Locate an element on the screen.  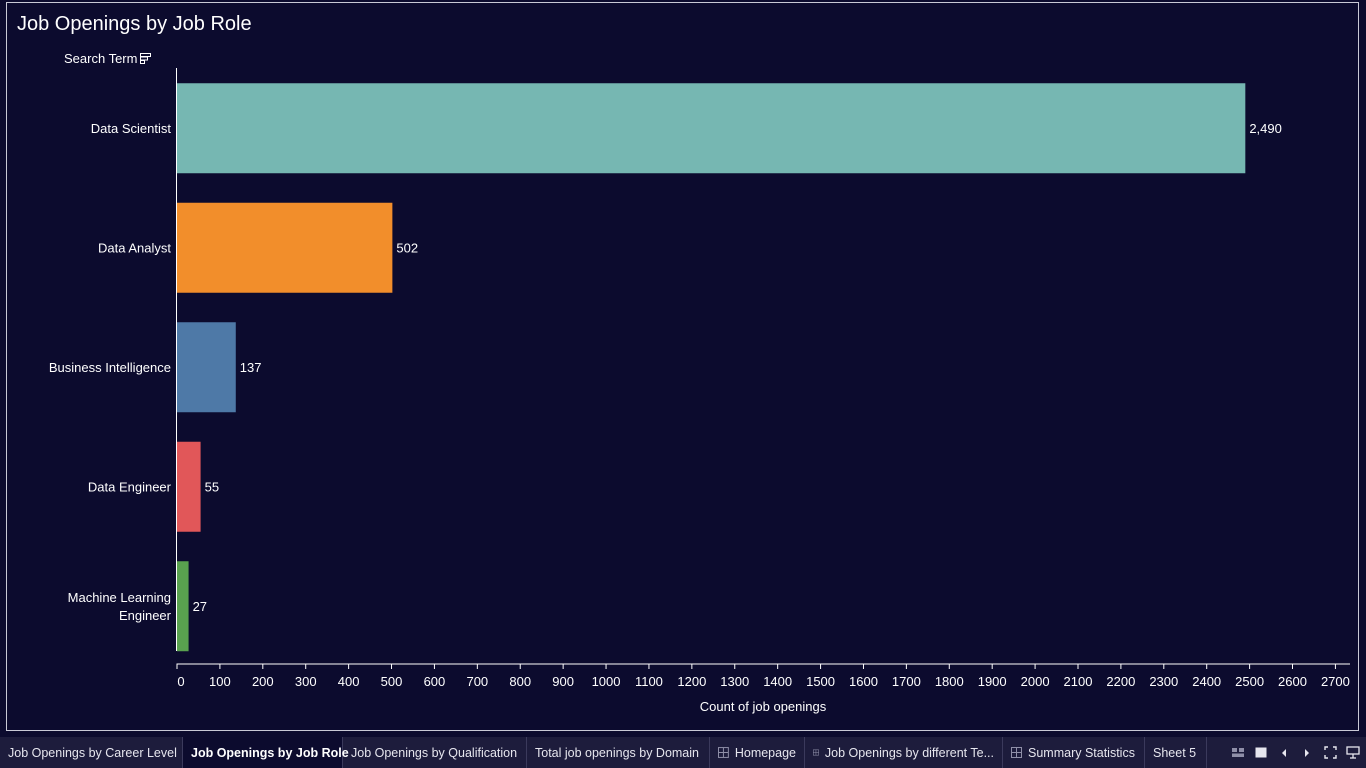
tab-total-job-openings-by-domain: Total job openings by Domain is located at coordinates (618, 752).